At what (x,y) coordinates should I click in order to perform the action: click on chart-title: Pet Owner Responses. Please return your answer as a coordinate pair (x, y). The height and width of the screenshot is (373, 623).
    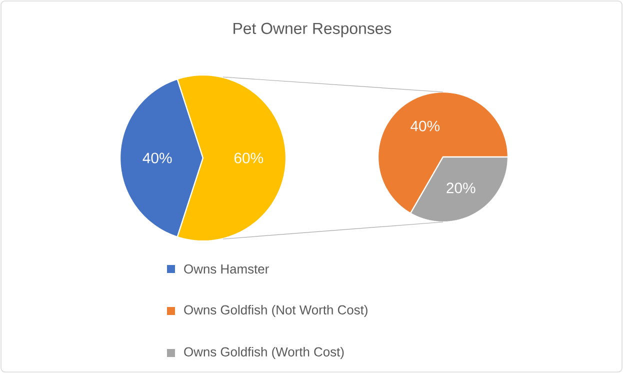
    Looking at the image, I should click on (313, 30).